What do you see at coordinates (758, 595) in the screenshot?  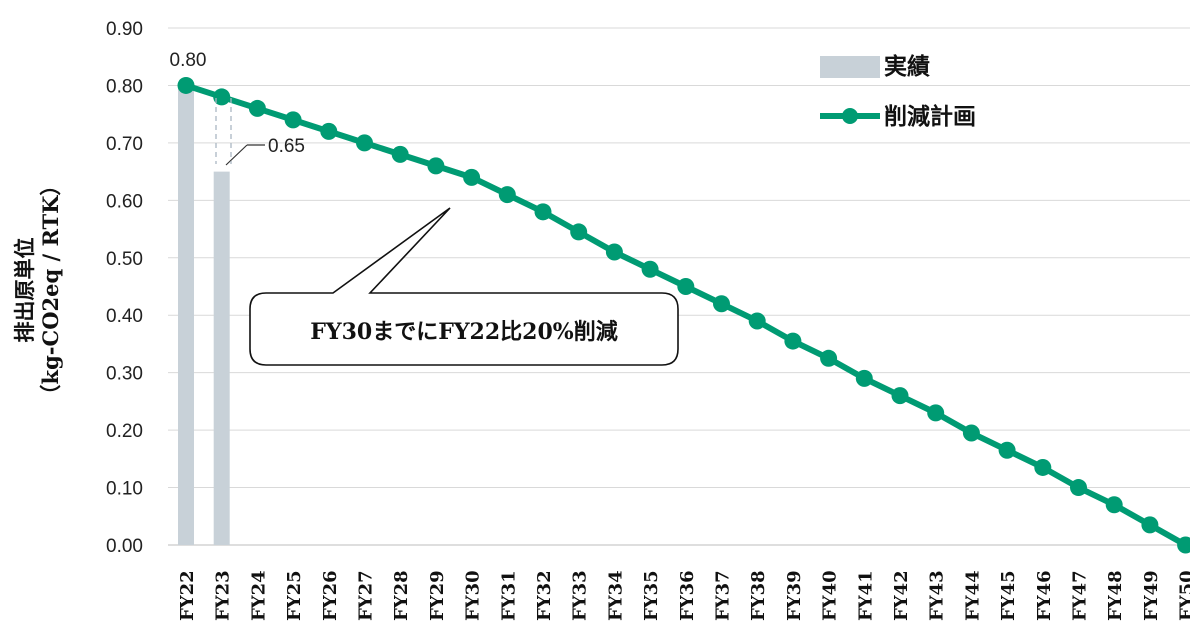 I see `x-tick-label: FY38` at bounding box center [758, 595].